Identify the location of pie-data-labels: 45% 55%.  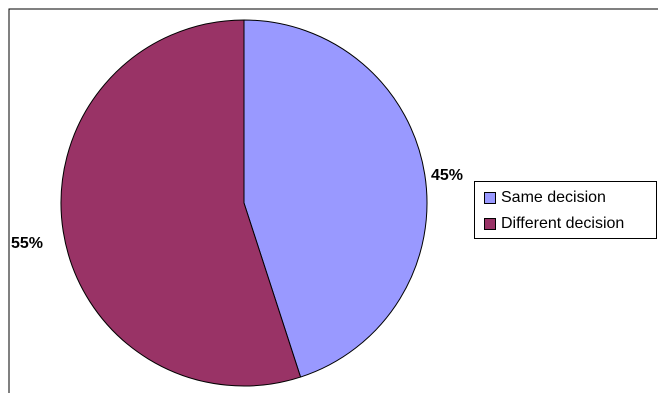
(237, 209).